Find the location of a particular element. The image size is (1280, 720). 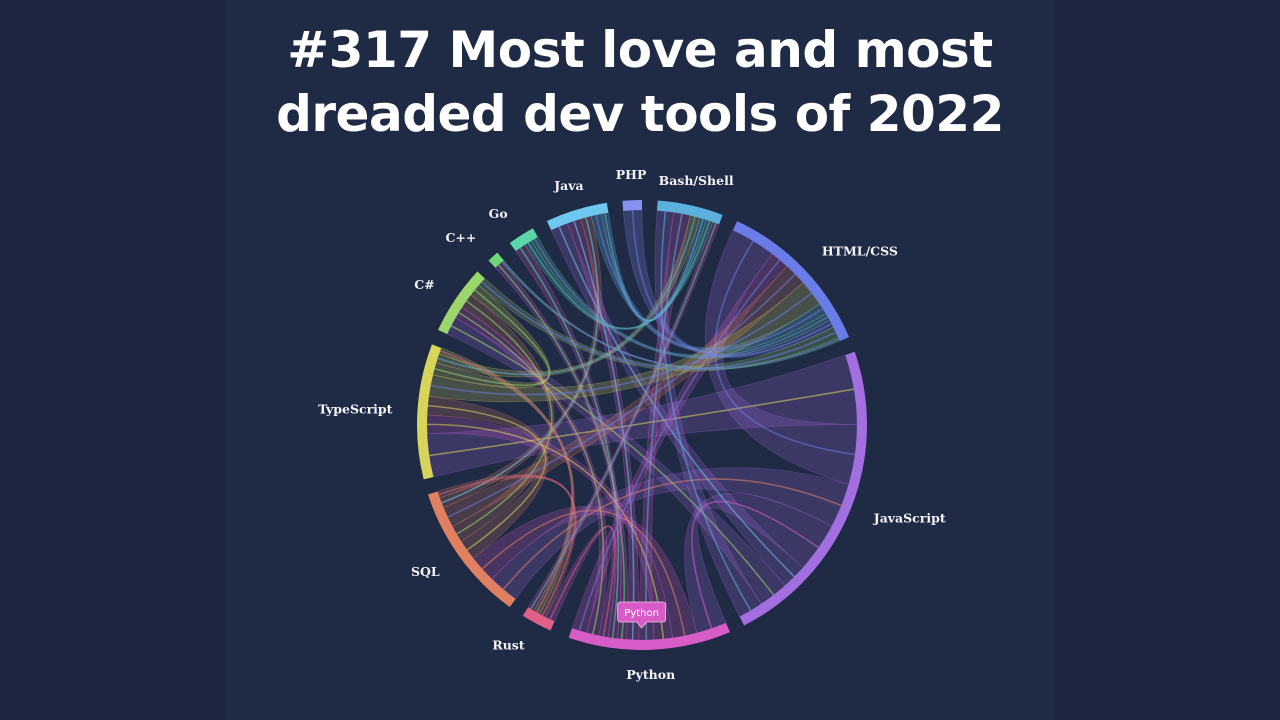

strand-python-rust is located at coordinates (582, 581).